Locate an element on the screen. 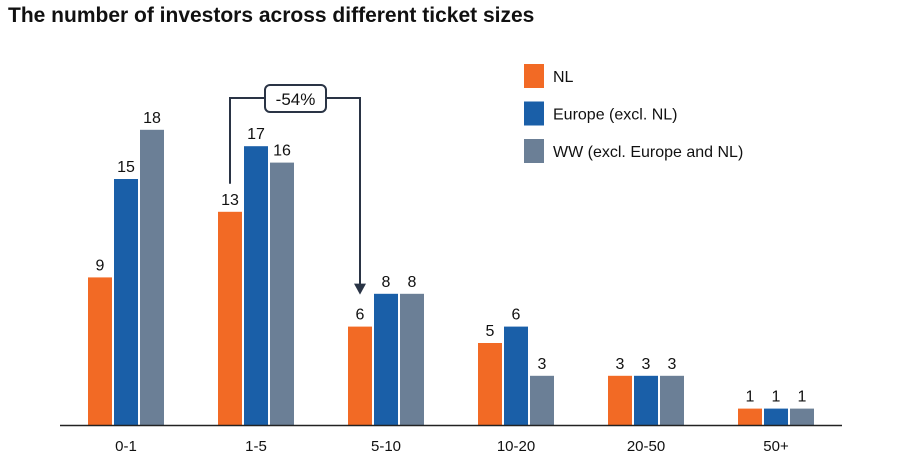 The image size is (900, 461). data-label: 16 is located at coordinates (282, 151).